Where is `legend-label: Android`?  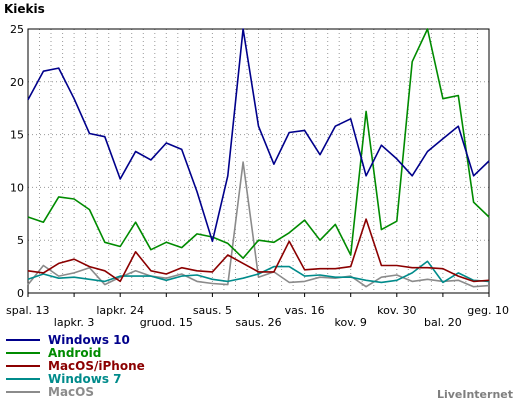
legend-label: Android is located at coordinates (75, 353).